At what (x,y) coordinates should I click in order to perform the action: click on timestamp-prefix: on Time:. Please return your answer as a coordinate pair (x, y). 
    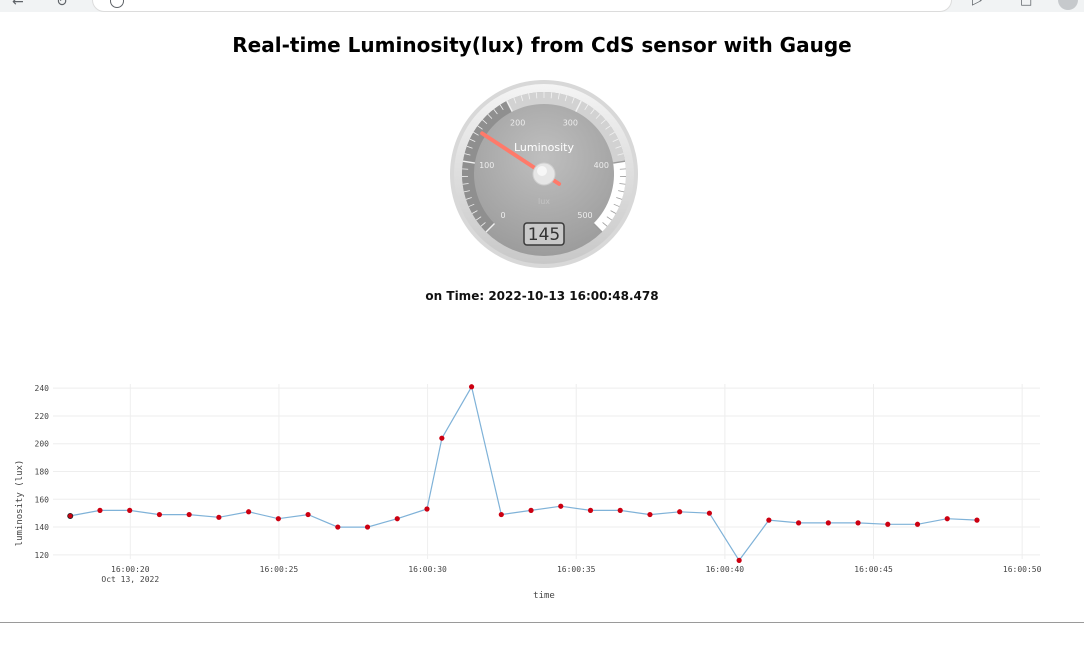
    Looking at the image, I should click on (455, 296).